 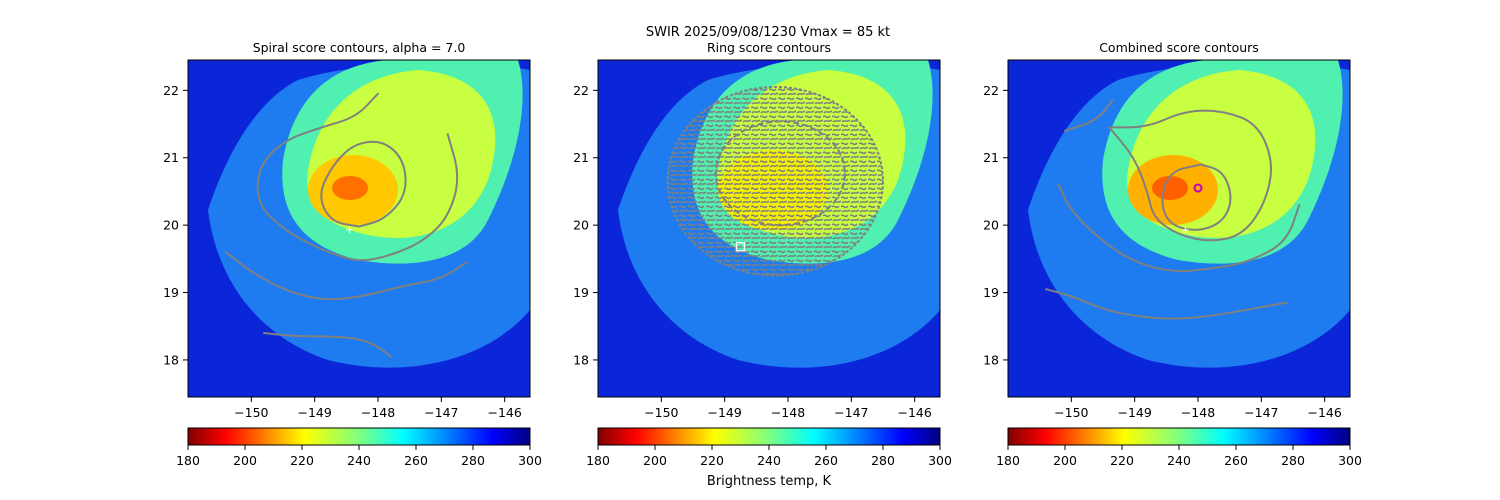 I want to click on panel-title: Combined score contours, so click(x=1179, y=47).